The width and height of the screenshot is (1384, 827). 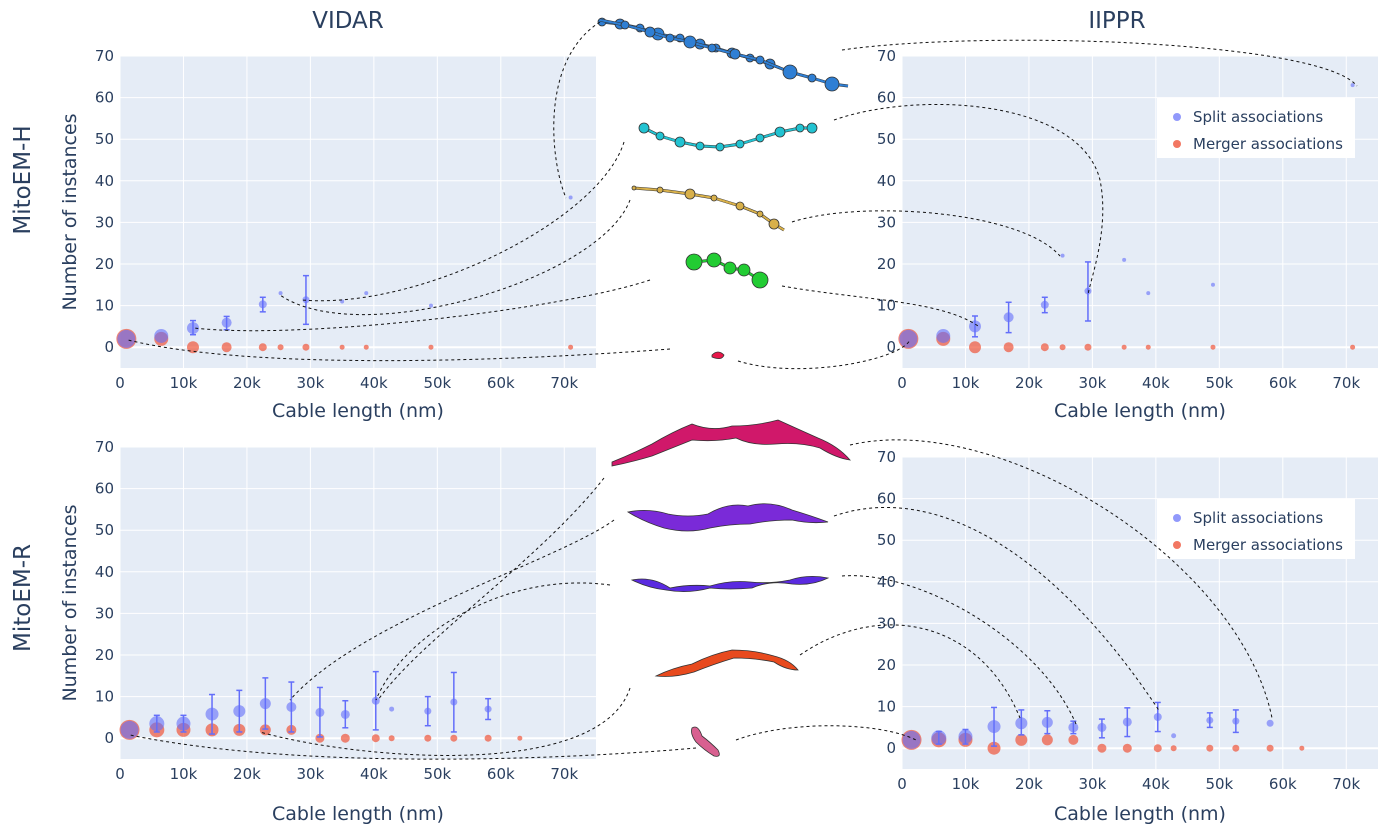 What do you see at coordinates (1258, 117) in the screenshot?
I see `legend-split-label: Split associations` at bounding box center [1258, 117].